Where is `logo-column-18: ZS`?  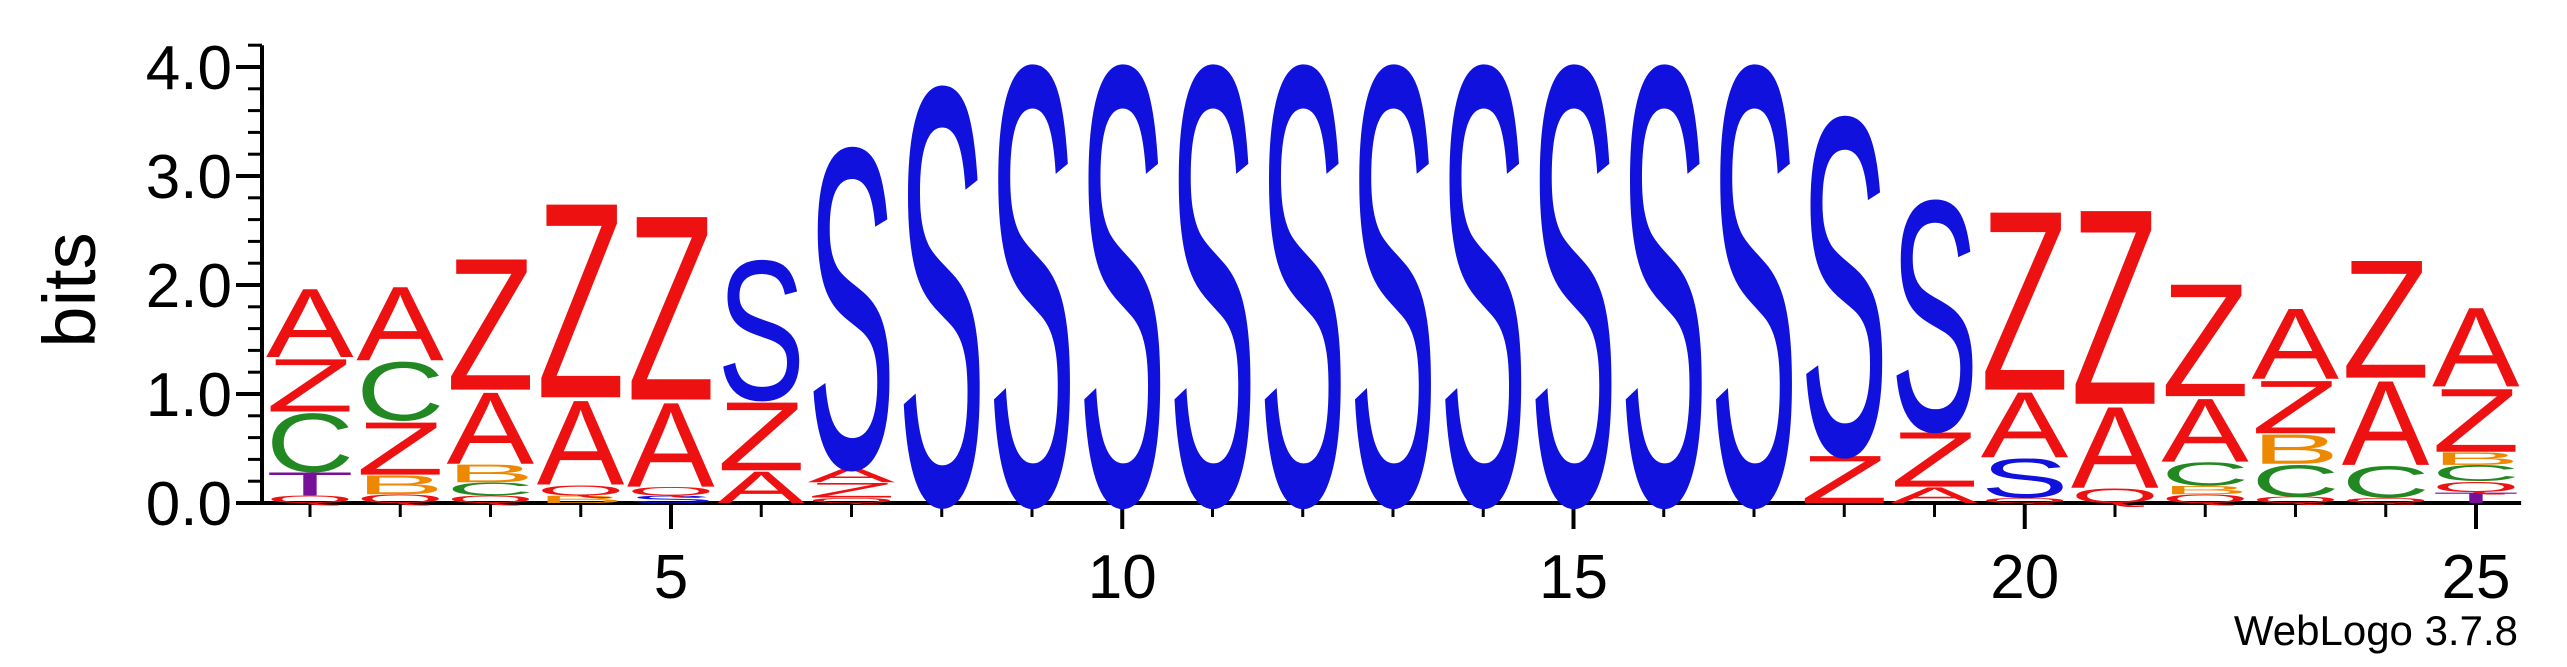 logo-column-18: ZS is located at coordinates (1844, 287).